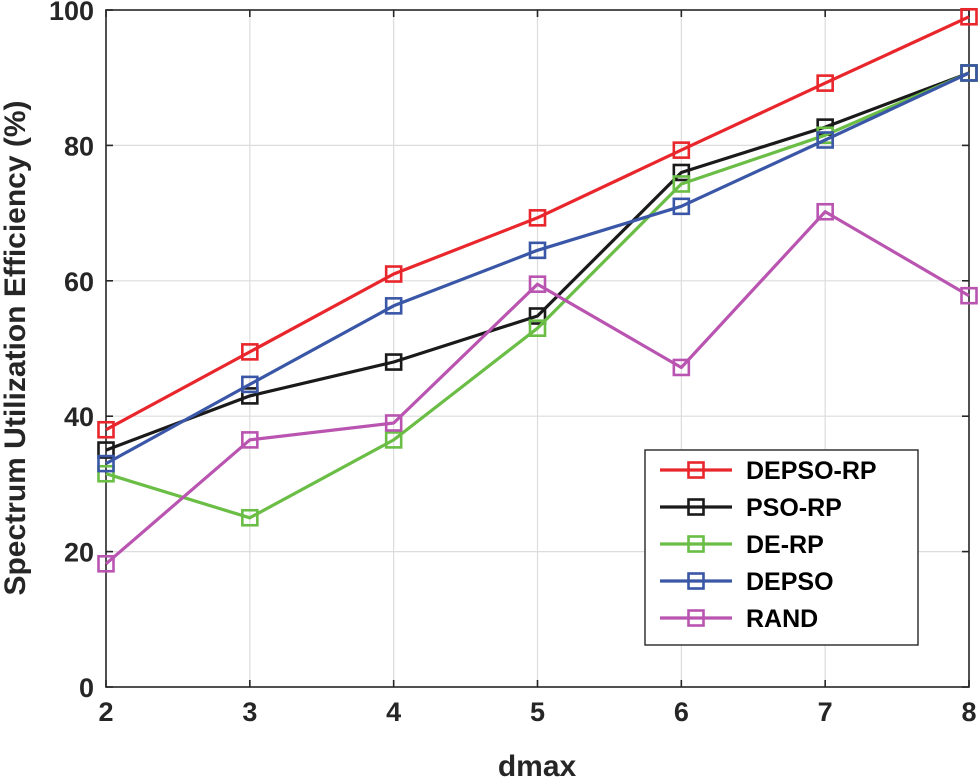 This screenshot has width=978, height=779. Describe the element at coordinates (79, 146) in the screenshot. I see `y-tick-label: 80` at that location.